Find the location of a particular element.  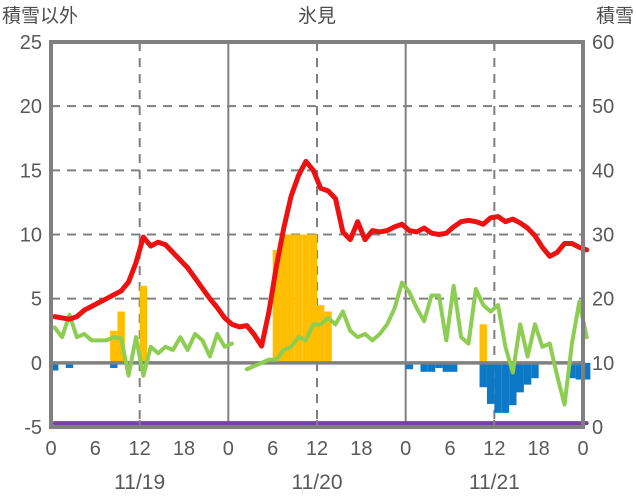

page-title: 氷見 is located at coordinates (317, 16).